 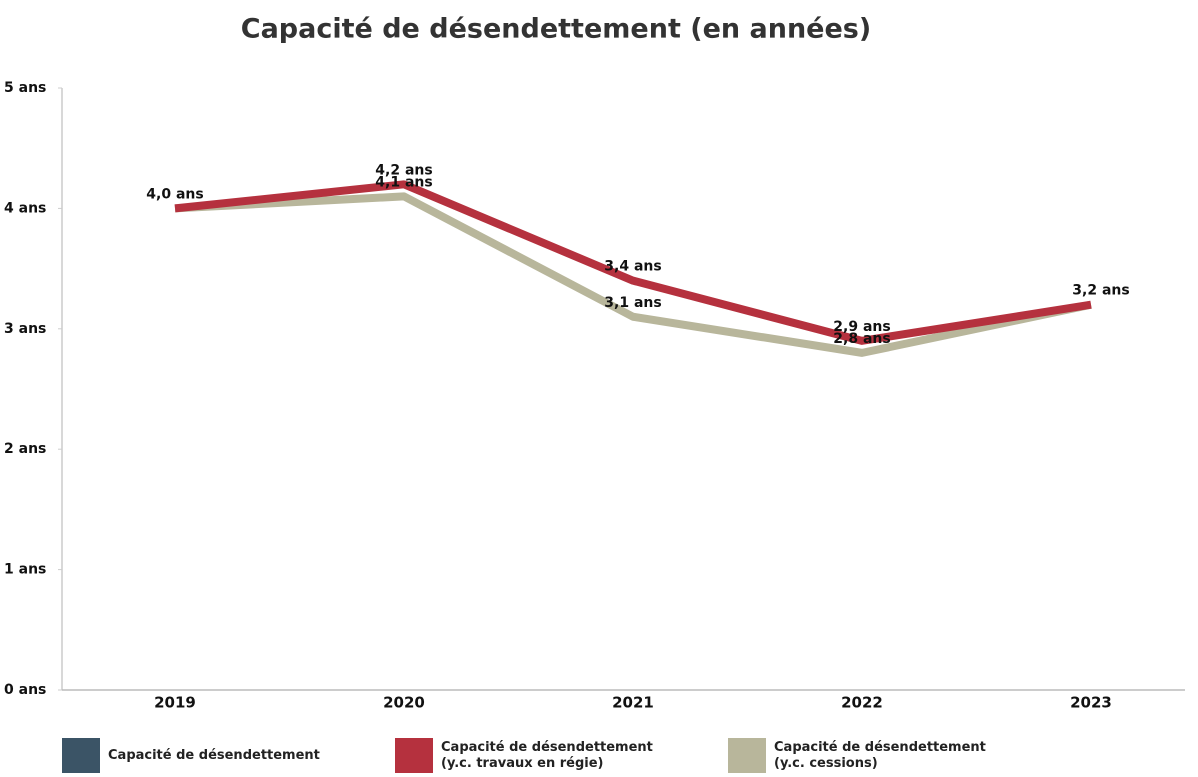 I want to click on x-tick-label: 2020, so click(x=404, y=703).